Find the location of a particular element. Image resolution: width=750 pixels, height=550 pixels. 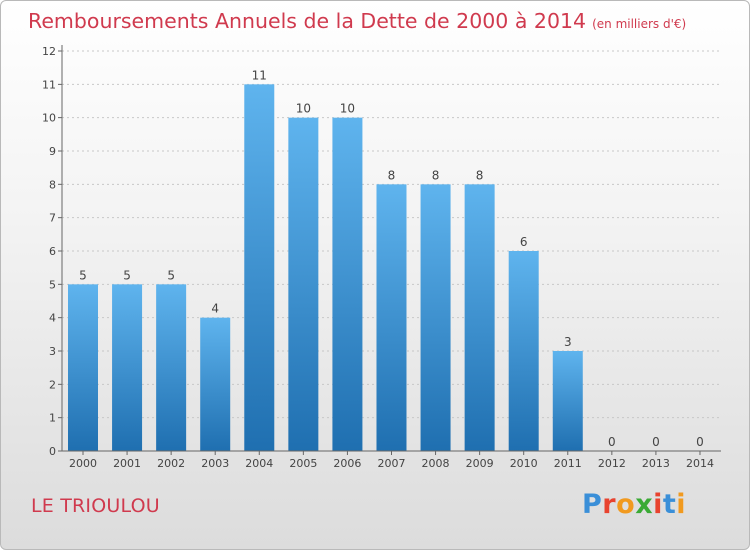

x-tick-label: 2003 is located at coordinates (215, 463).